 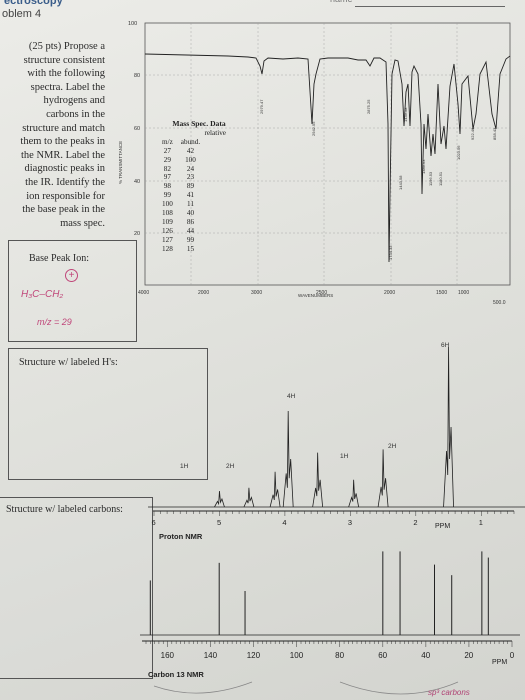 What do you see at coordinates (63, 155) in the screenshot?
I see `problem-line: the NMR. Label the` at bounding box center [63, 155].